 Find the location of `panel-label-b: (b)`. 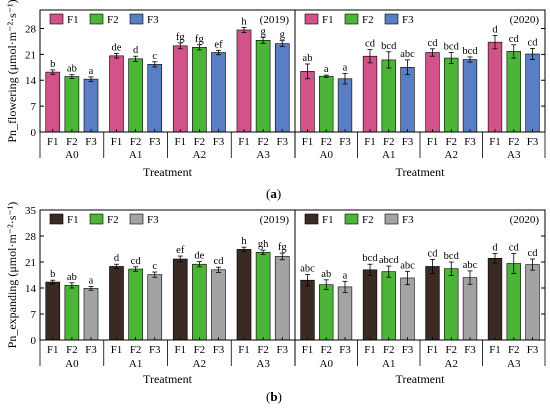

panel-label-b: (b) is located at coordinates (274, 396).